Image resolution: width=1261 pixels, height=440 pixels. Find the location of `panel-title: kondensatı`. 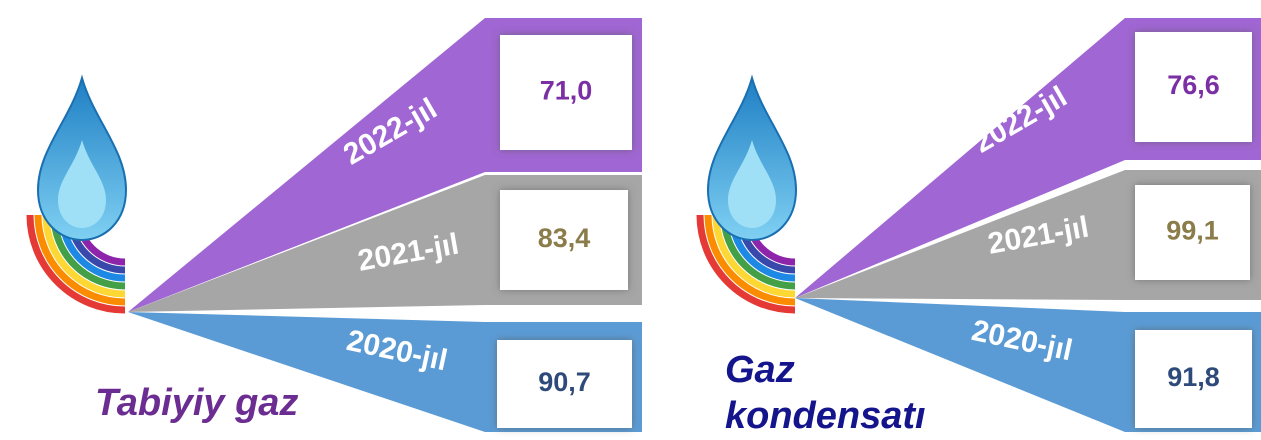

panel-title: kondensatı is located at coordinates (825, 416).